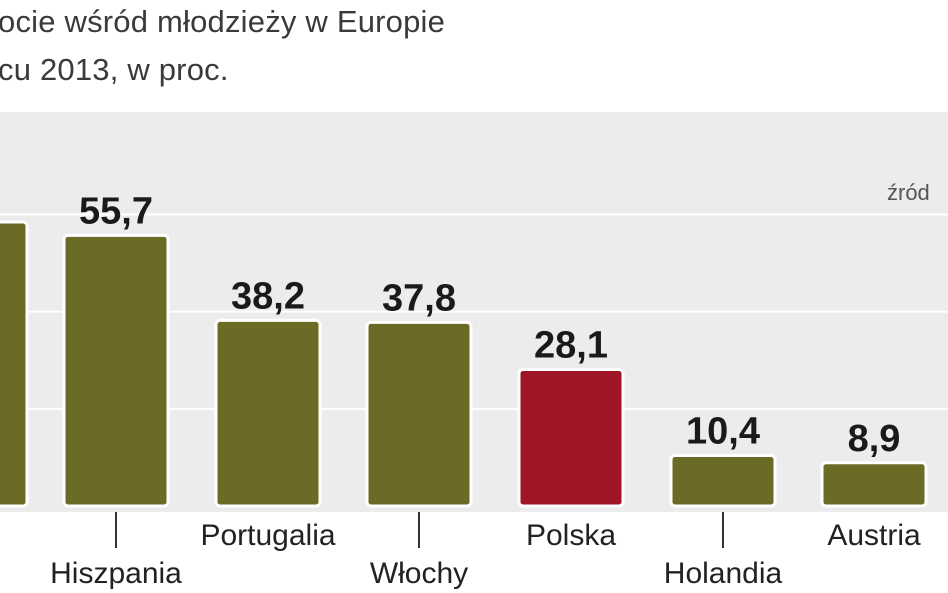  What do you see at coordinates (419, 573) in the screenshot?
I see `category-label-3: Włochy` at bounding box center [419, 573].